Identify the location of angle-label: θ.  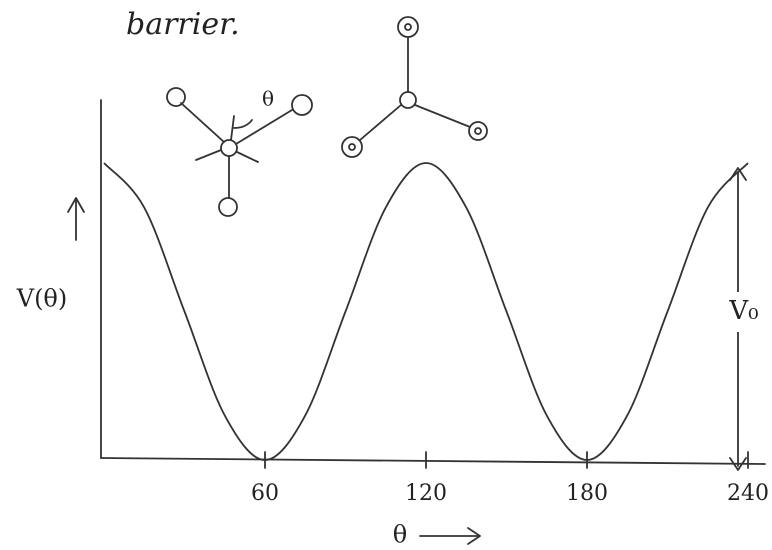
(268, 99).